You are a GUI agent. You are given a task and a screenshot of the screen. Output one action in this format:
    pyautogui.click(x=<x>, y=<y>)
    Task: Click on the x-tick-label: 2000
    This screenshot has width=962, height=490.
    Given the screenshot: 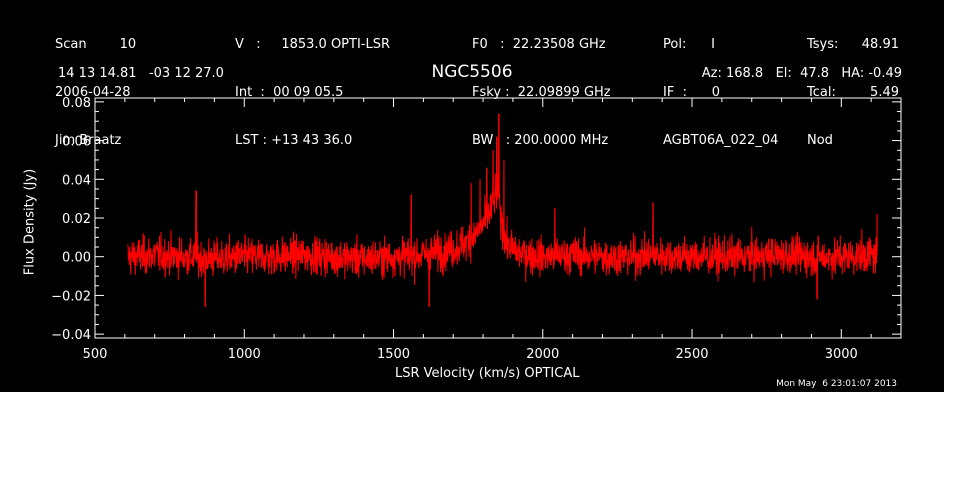 What is the action you would take?
    pyautogui.click(x=542, y=354)
    